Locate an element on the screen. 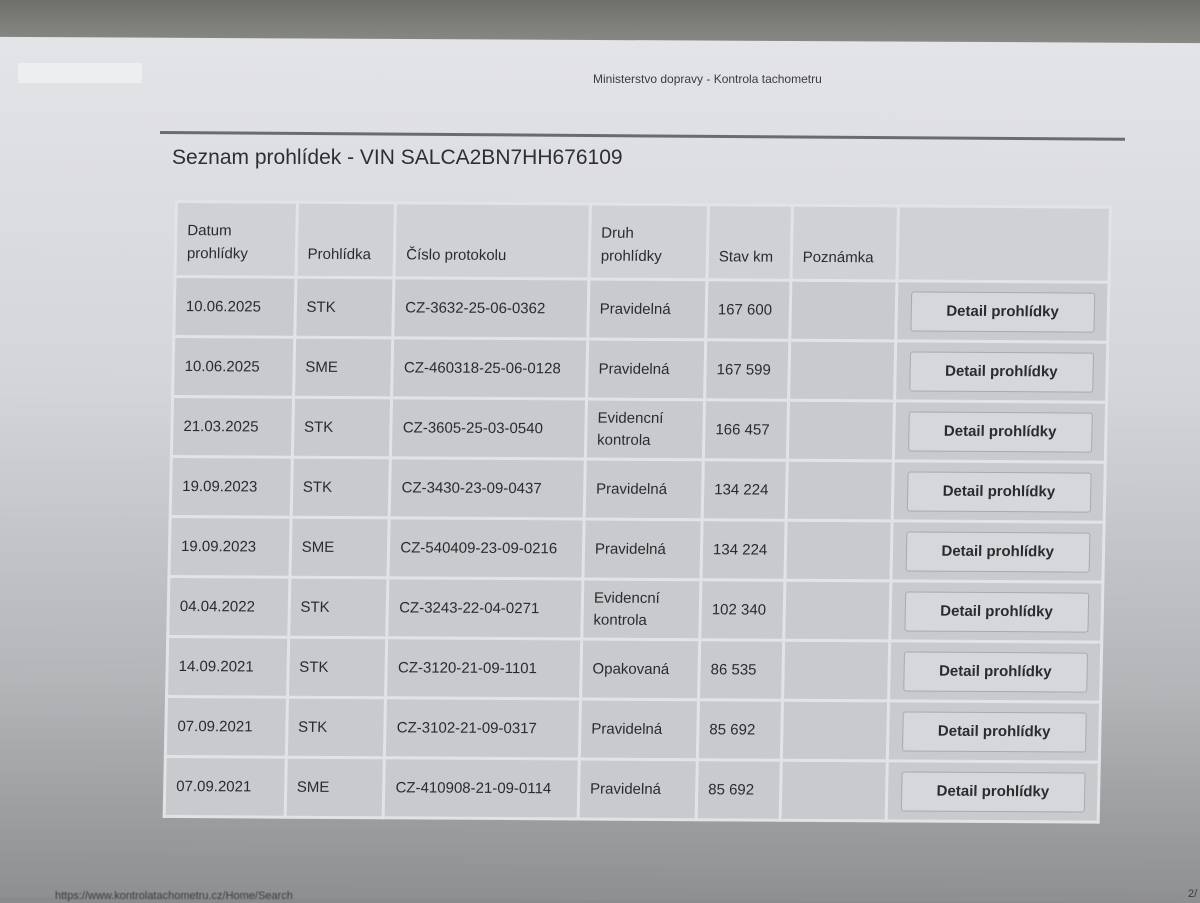 This screenshot has width=1200, height=903. column-header-action is located at coordinates (1004, 244).